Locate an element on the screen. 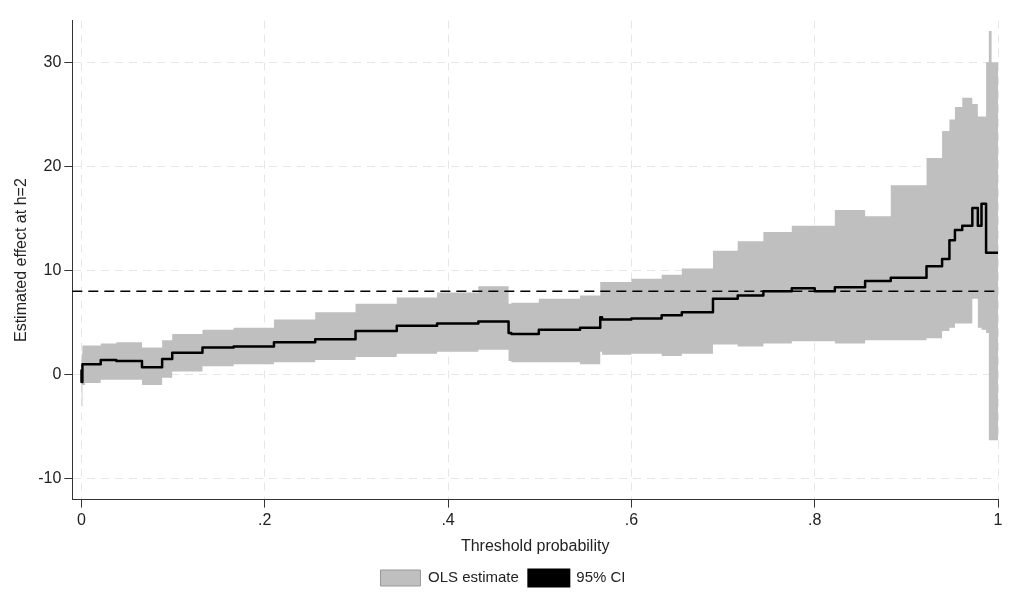  x-tick-label: 0 is located at coordinates (82, 519).